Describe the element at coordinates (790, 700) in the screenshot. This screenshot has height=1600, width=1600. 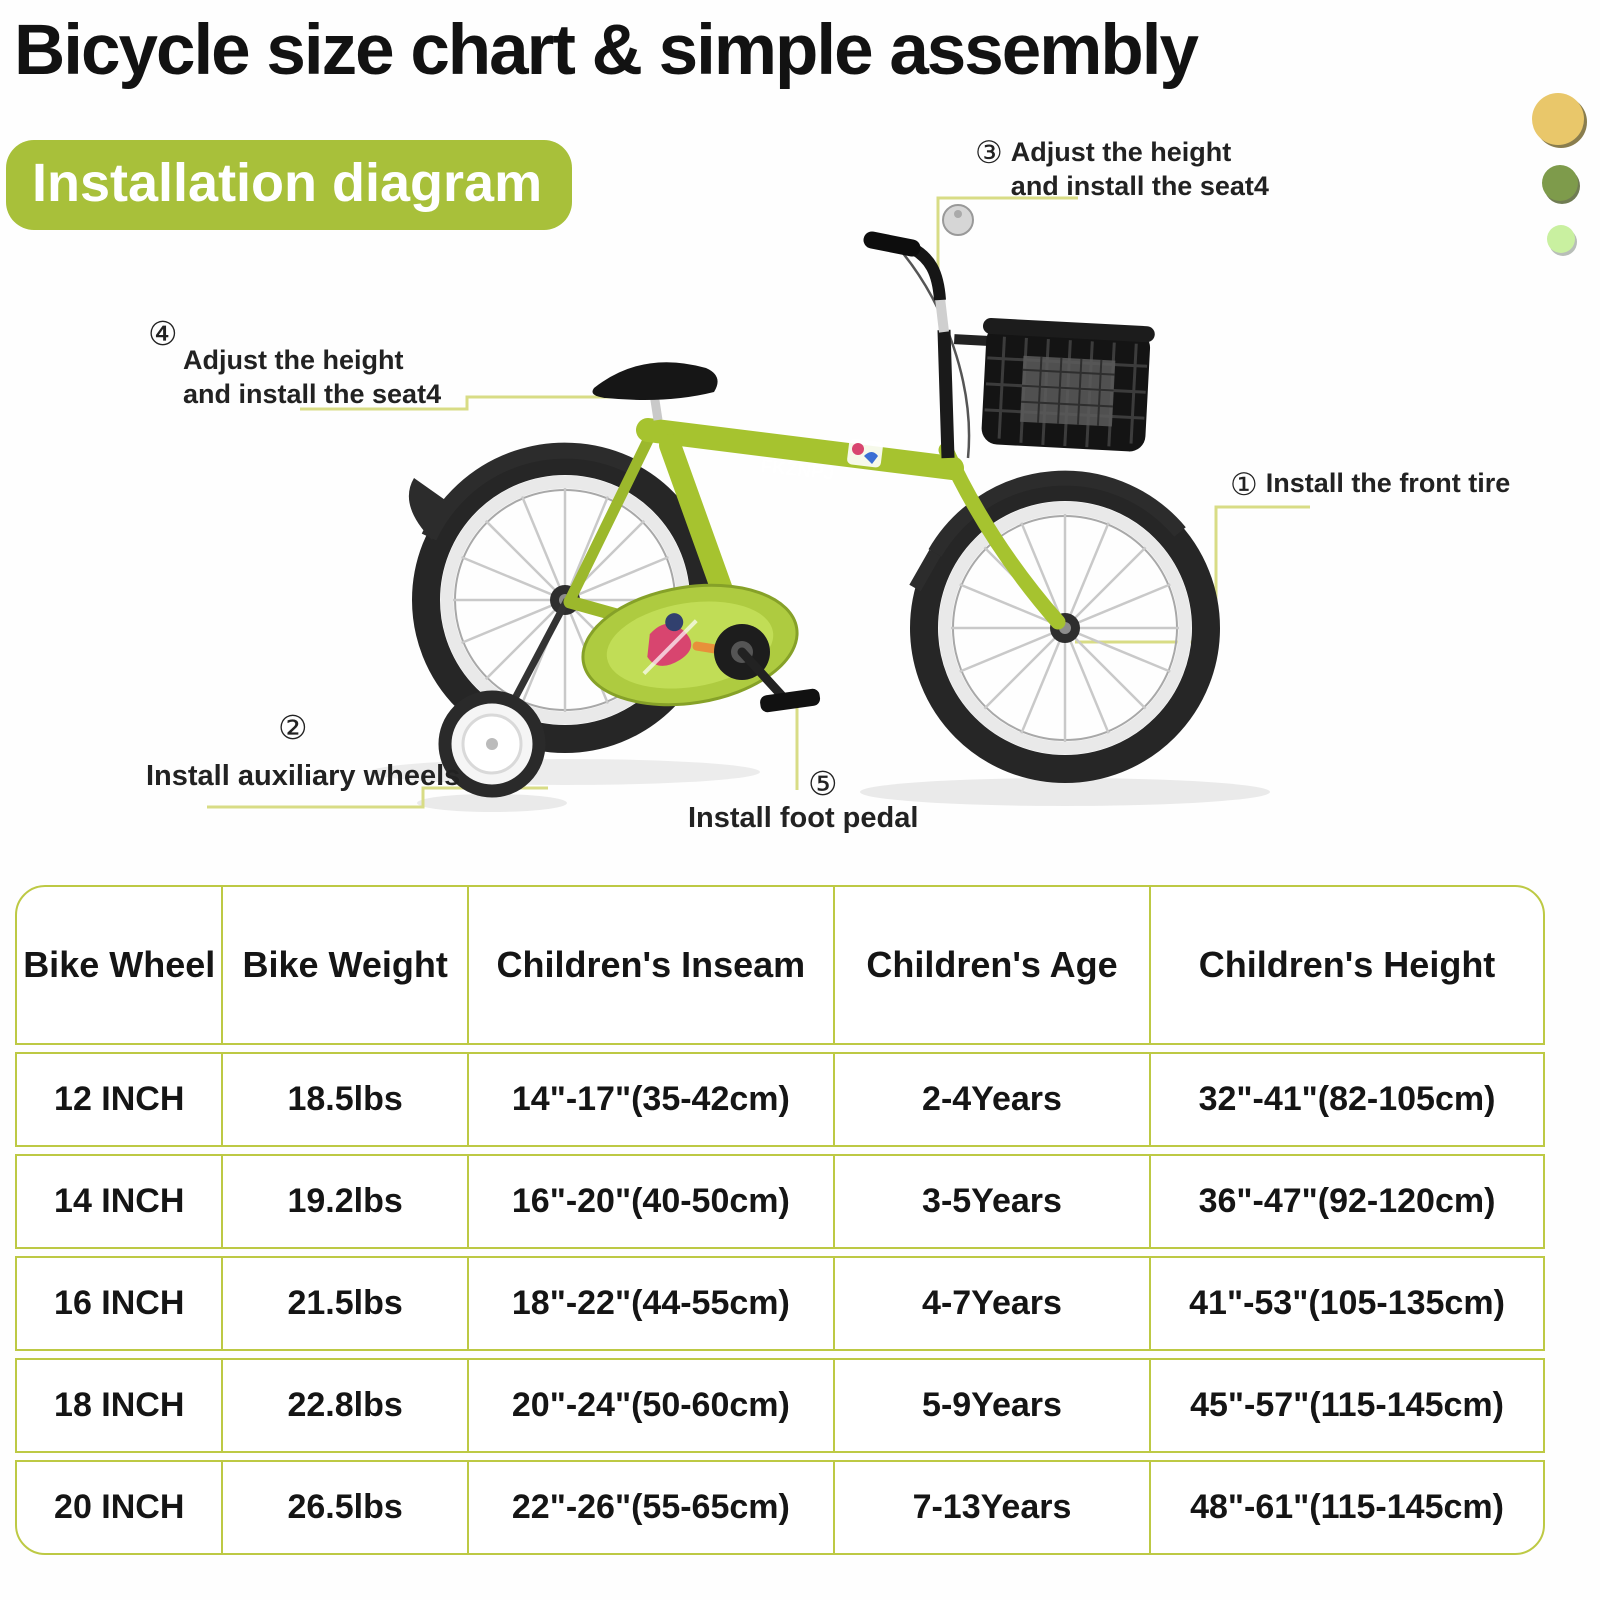
I see `pedal` at that location.